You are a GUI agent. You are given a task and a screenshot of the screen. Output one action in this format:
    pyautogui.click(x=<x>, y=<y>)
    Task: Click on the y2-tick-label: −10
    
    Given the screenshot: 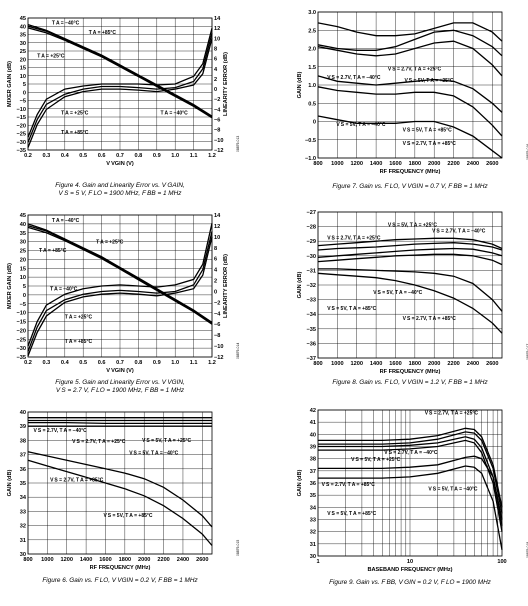 What is the action you would take?
    pyautogui.click(x=219, y=141)
    